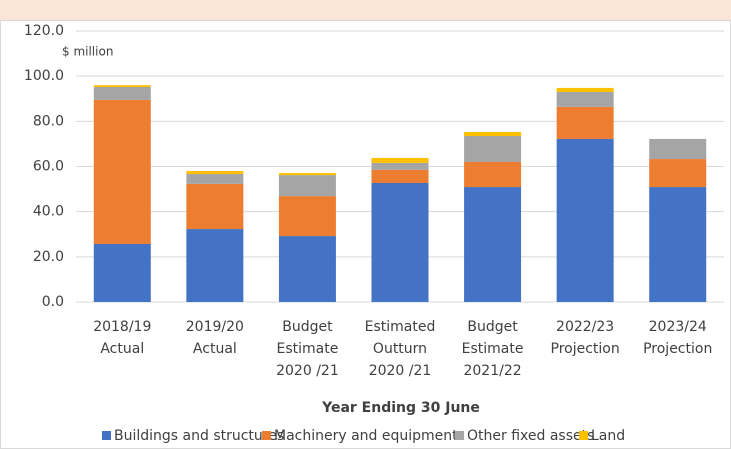 The image size is (731, 449). What do you see at coordinates (400, 408) in the screenshot?
I see `x-axis-label: Year Ending 30 June` at bounding box center [400, 408].